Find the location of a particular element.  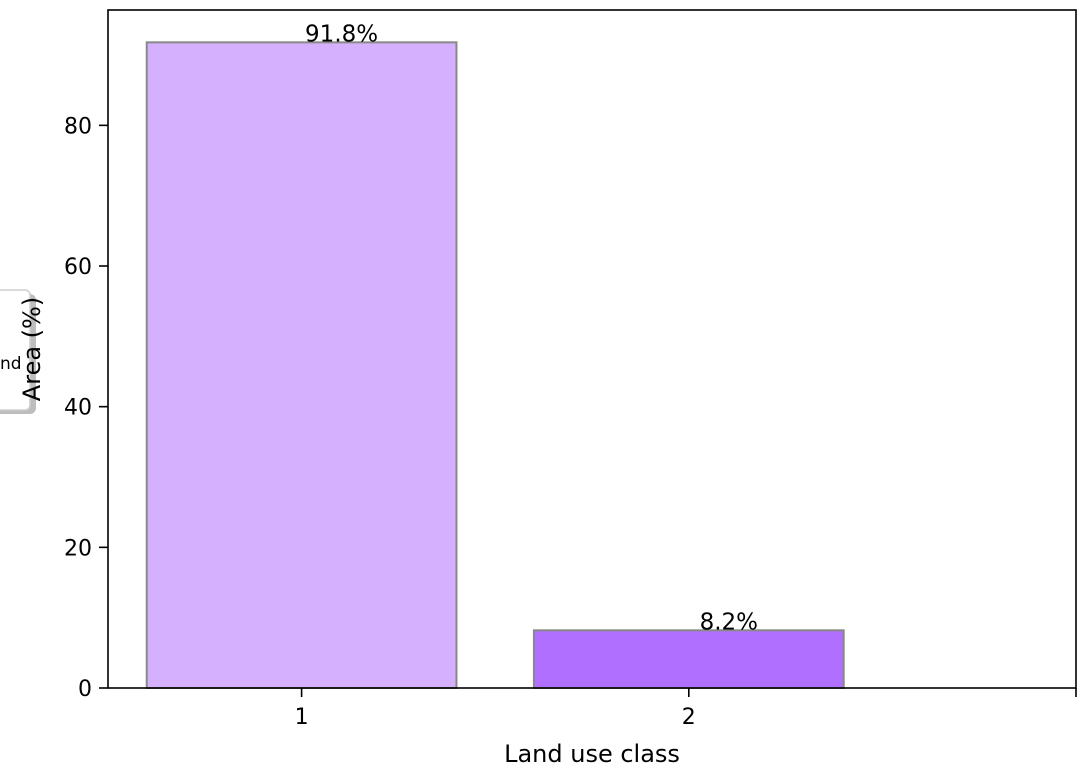

data-label-1: 91.8% is located at coordinates (341, 34).